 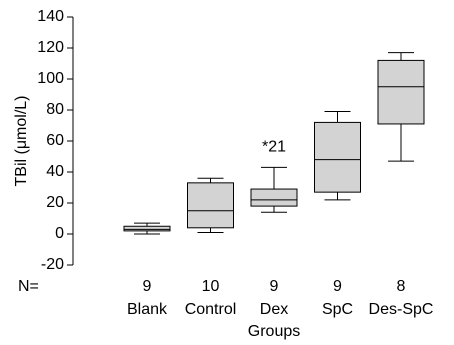 What do you see at coordinates (274, 147) in the screenshot?
I see `annotation: *21` at bounding box center [274, 147].